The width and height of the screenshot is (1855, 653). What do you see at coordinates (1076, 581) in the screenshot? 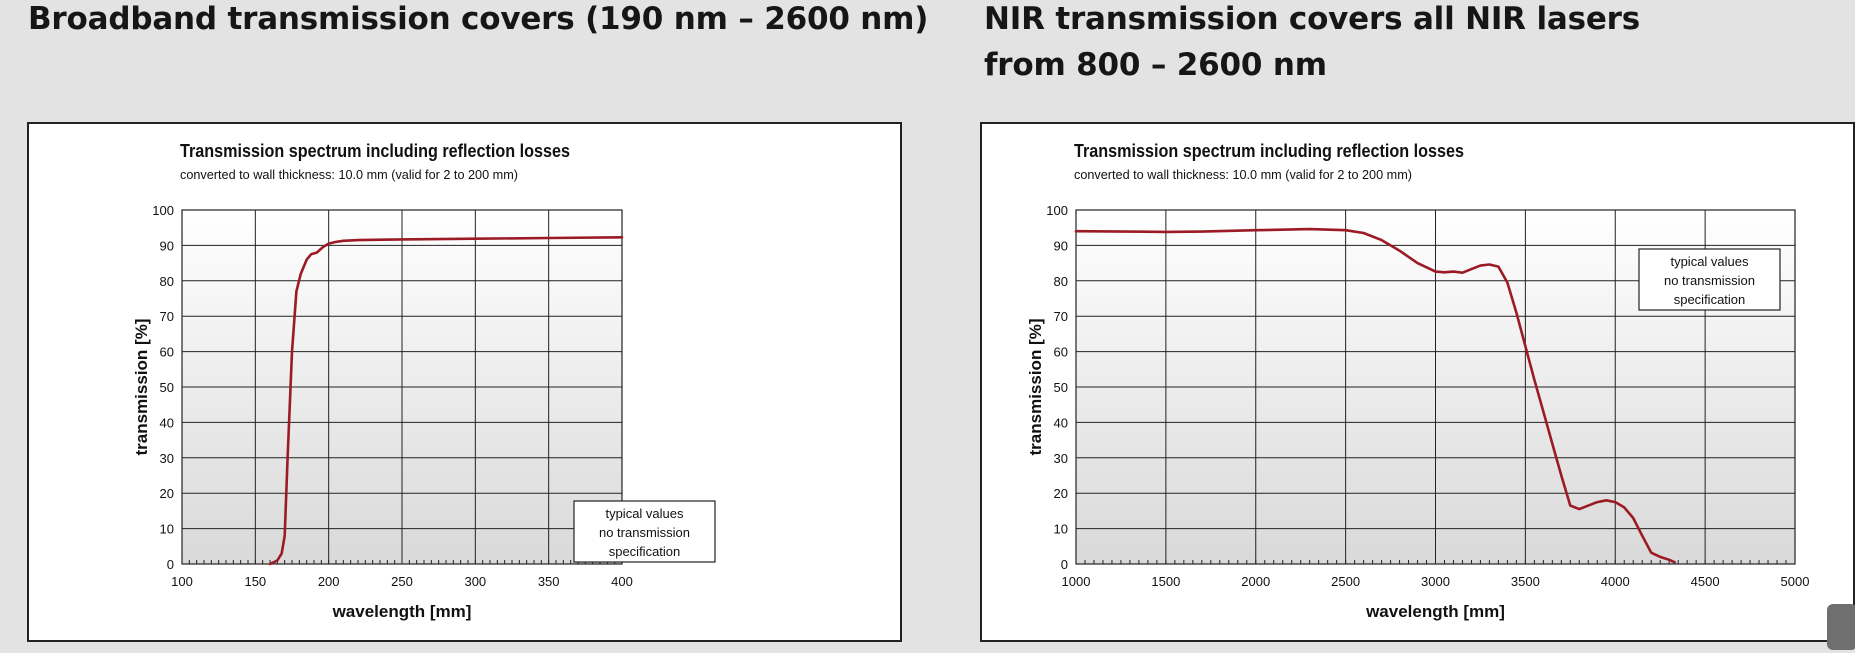
I see `x-tick-label: 1000` at bounding box center [1076, 581].